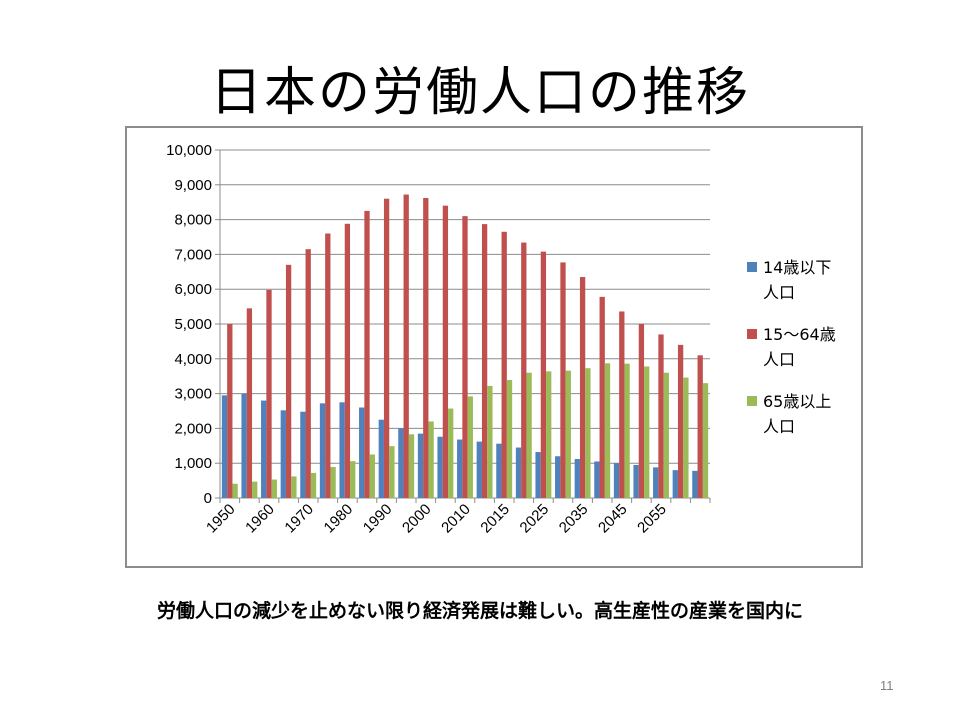 The image size is (960, 720). Describe the element at coordinates (456, 519) in the screenshot. I see `x-tick-label: 2010` at that location.